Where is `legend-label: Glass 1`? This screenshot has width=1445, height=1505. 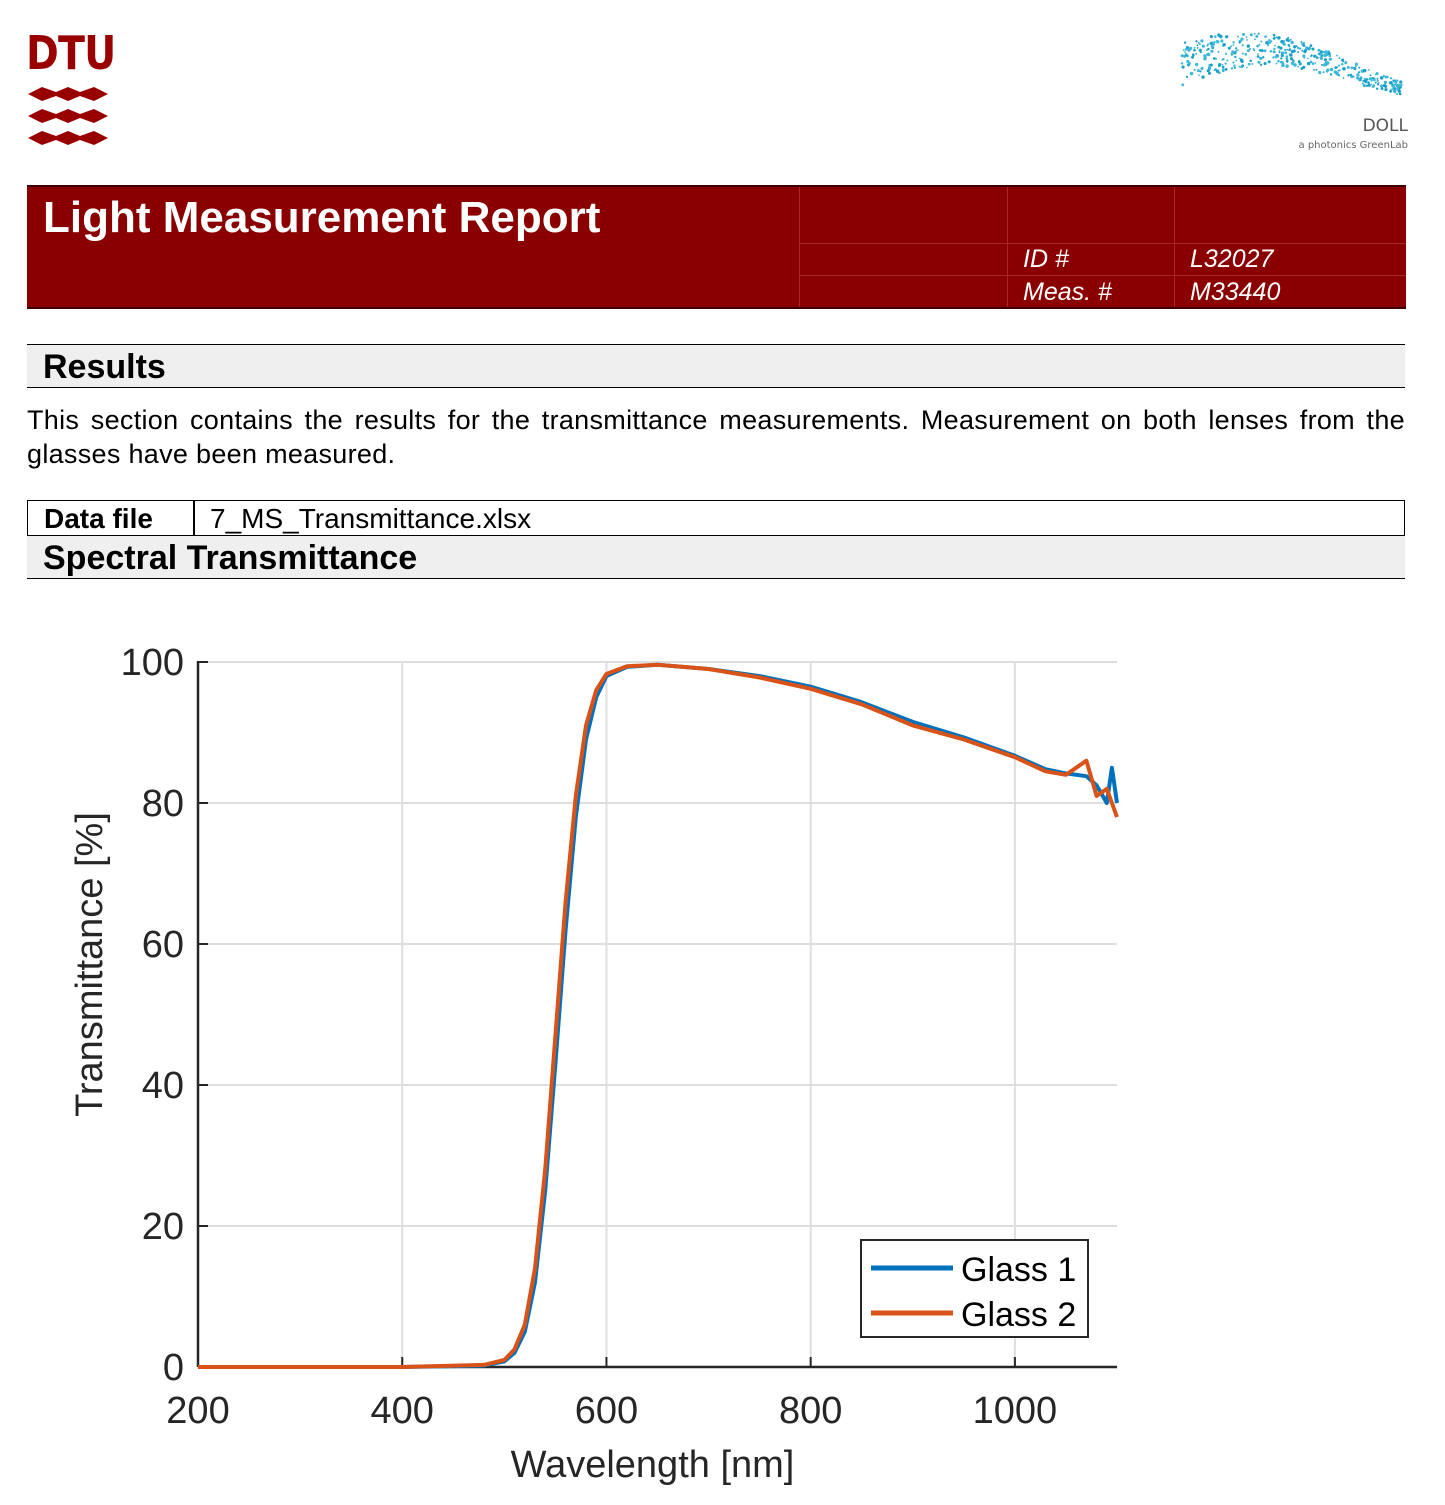 legend-label: Glass 1 is located at coordinates (1018, 1270).